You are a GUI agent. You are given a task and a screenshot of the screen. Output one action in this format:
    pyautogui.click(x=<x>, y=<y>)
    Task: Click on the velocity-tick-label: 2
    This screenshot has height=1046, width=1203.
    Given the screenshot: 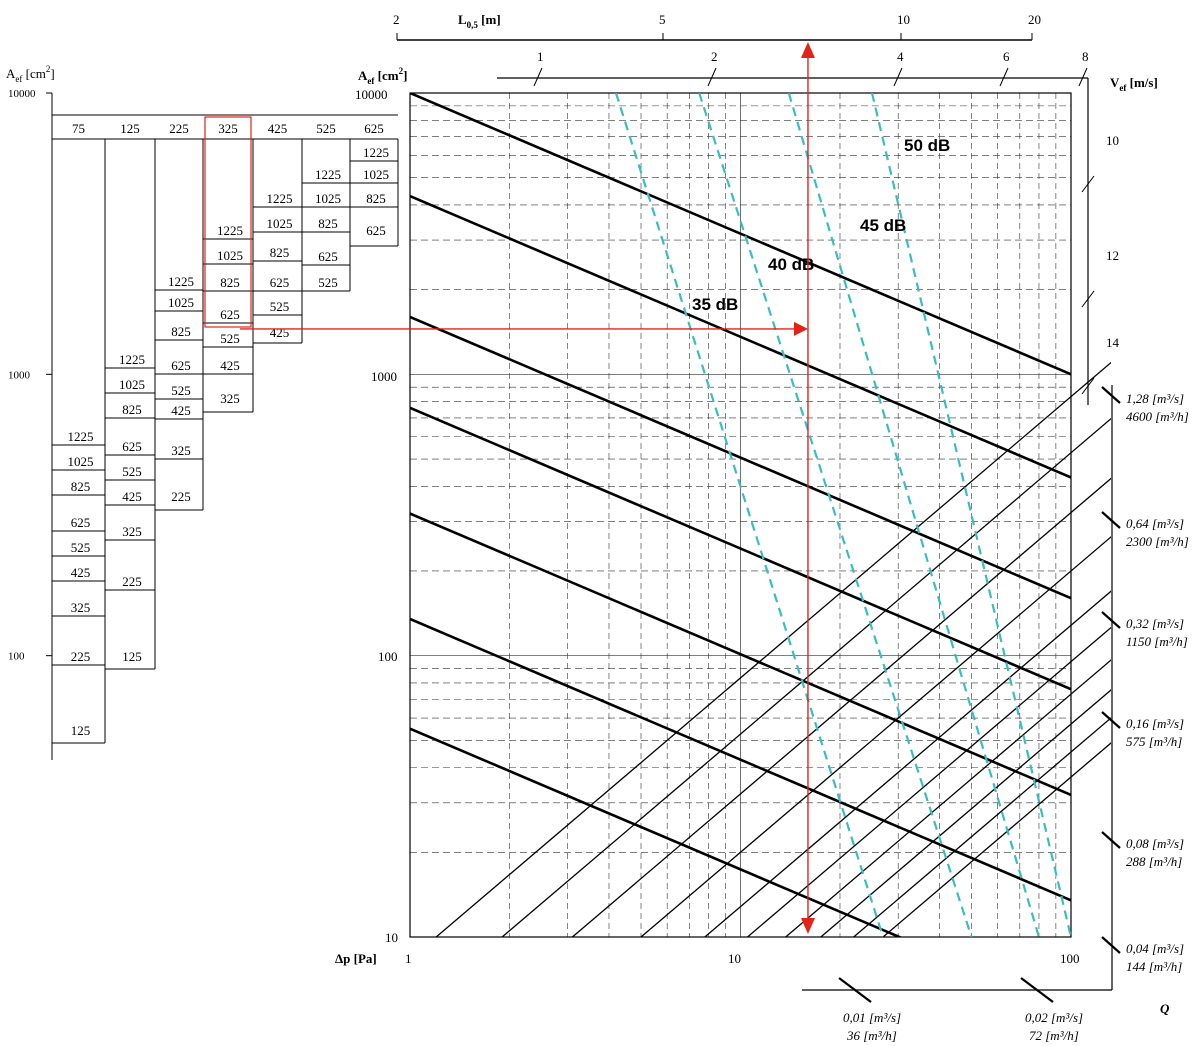 What is the action you would take?
    pyautogui.click(x=714, y=56)
    